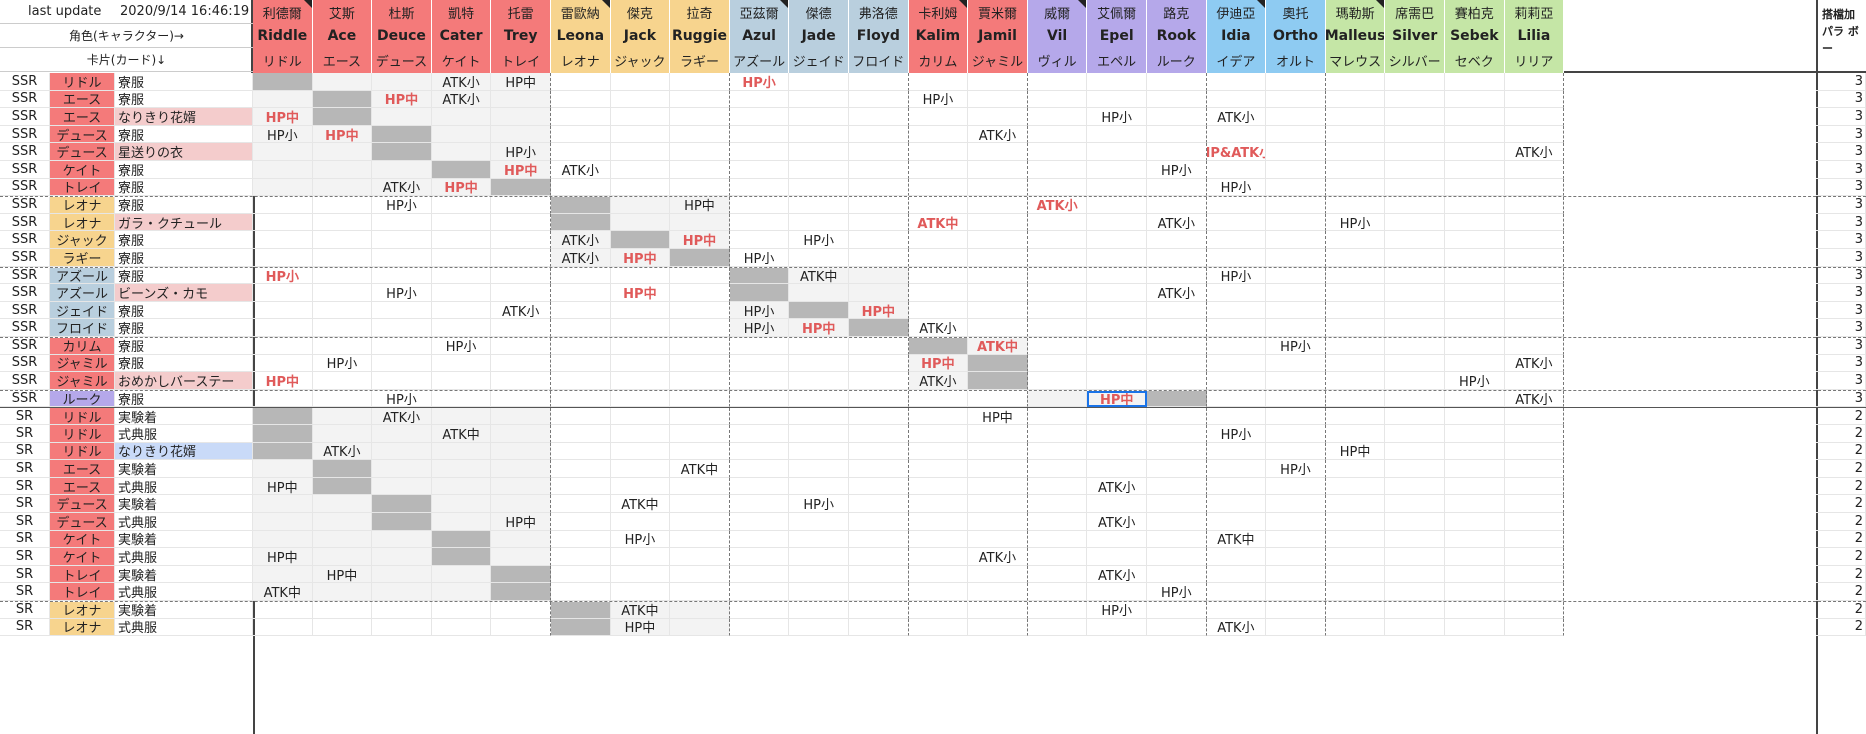 The width and height of the screenshot is (1866, 734). I want to click on card-name-cell: おめかしバーステー, so click(184, 381).